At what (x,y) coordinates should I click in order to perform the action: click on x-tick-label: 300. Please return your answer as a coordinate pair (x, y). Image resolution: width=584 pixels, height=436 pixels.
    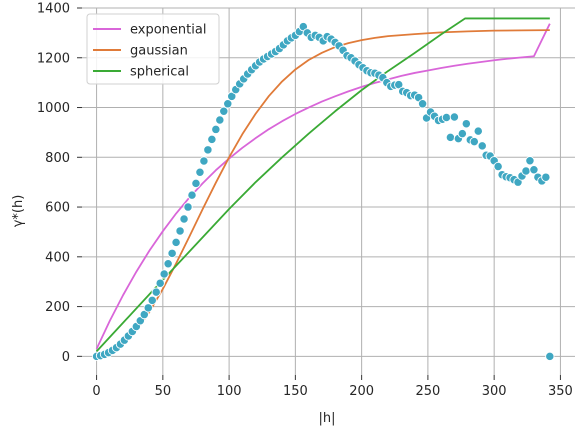
    Looking at the image, I should click on (494, 391).